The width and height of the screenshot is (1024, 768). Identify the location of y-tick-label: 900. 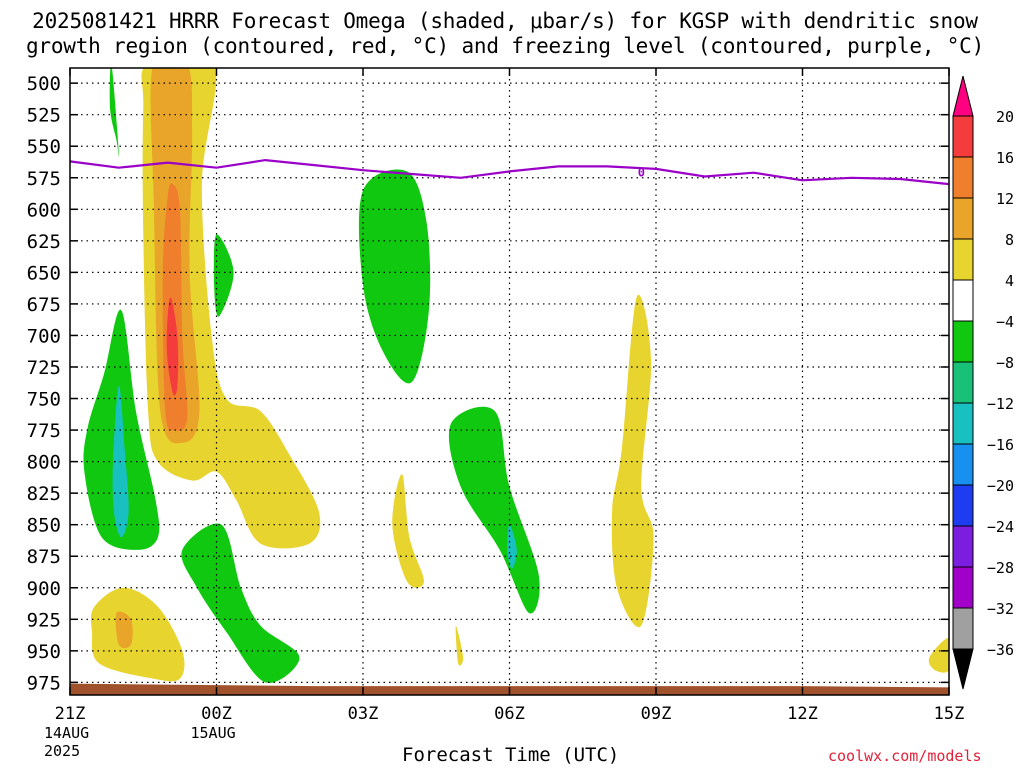
(44, 589).